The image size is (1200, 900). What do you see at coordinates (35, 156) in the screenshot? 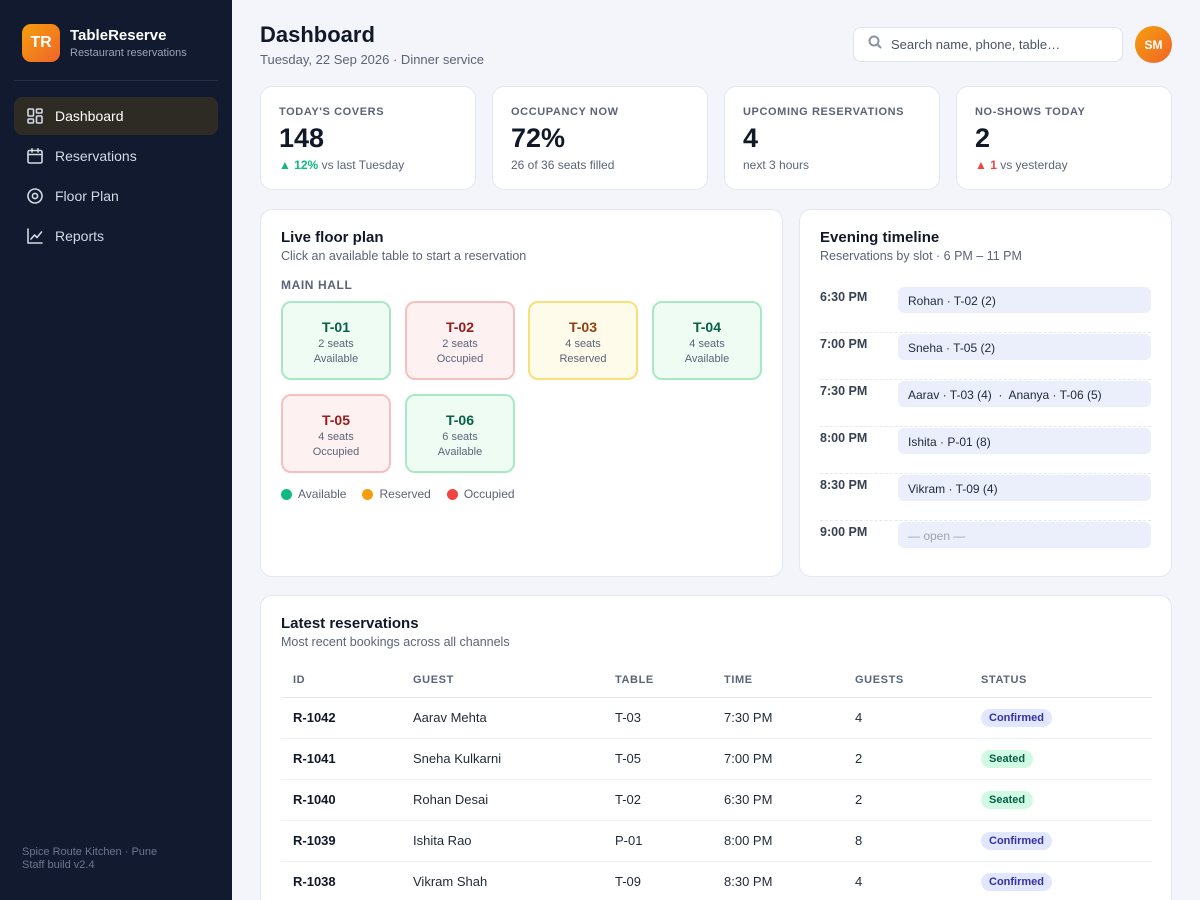
I see `calendar-icon` at bounding box center [35, 156].